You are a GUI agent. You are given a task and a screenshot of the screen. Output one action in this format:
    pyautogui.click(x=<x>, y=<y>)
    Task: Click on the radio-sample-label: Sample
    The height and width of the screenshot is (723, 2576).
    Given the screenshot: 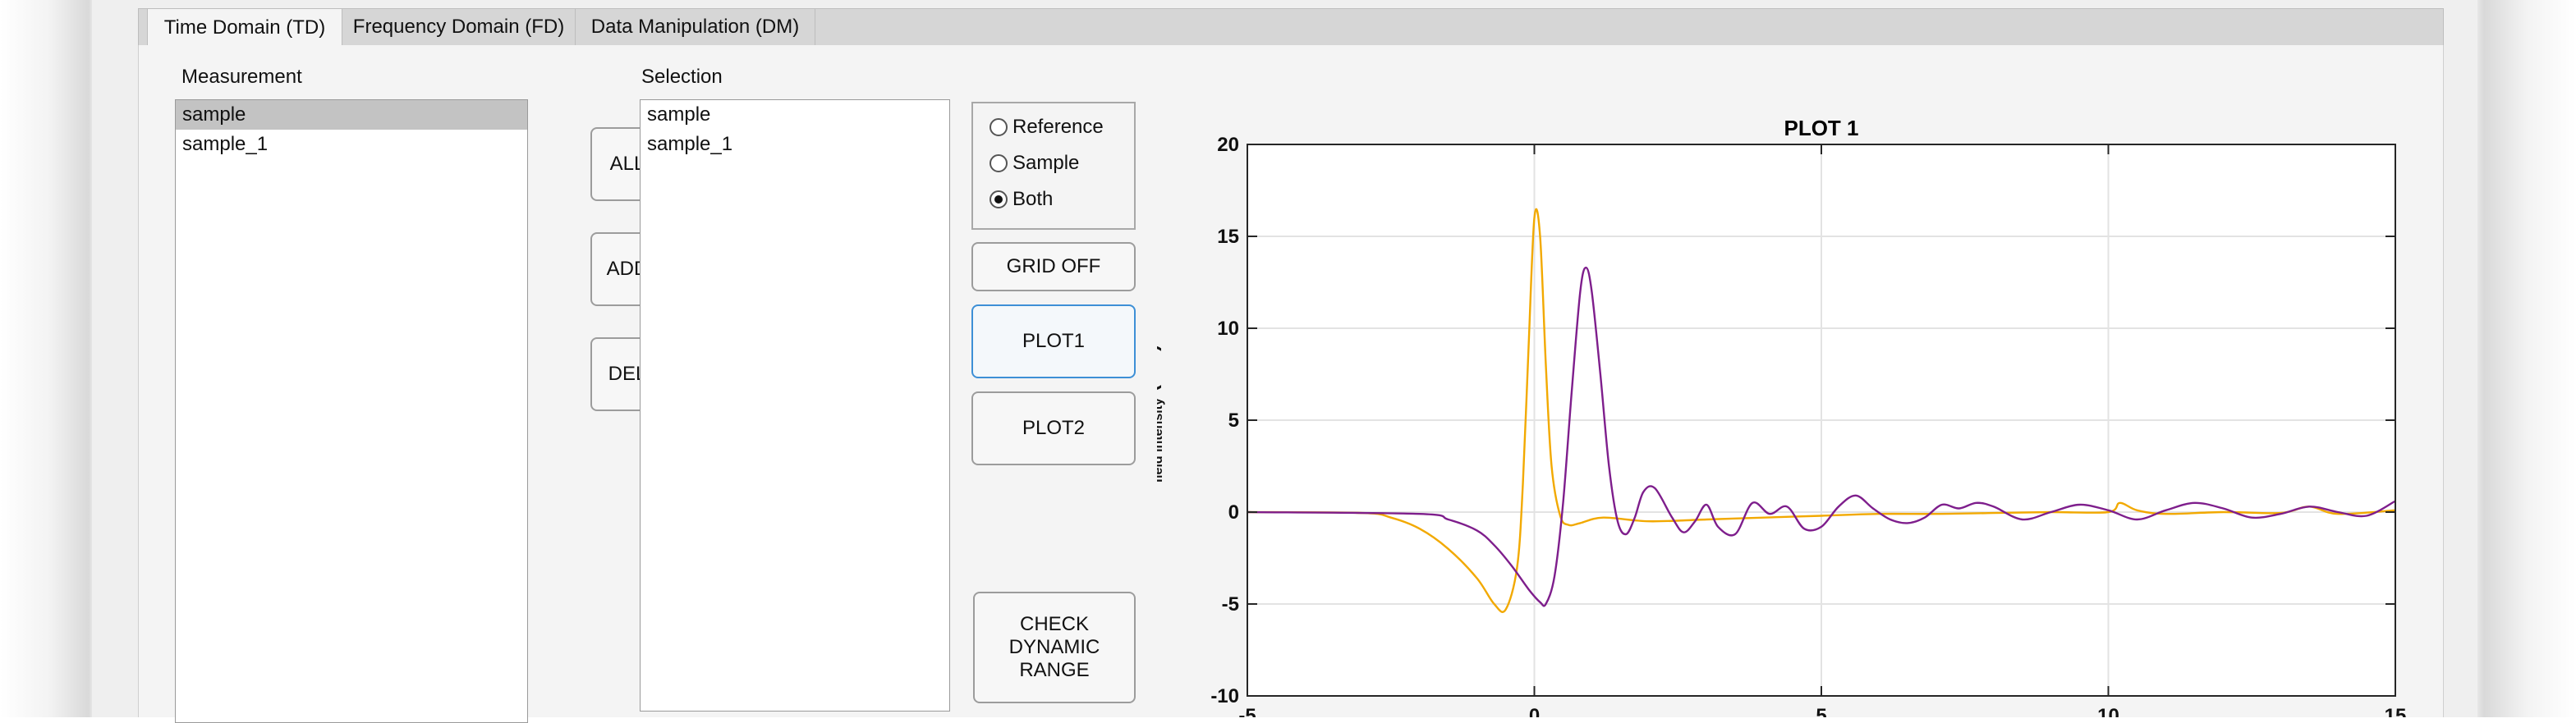 What is the action you would take?
    pyautogui.click(x=1046, y=163)
    